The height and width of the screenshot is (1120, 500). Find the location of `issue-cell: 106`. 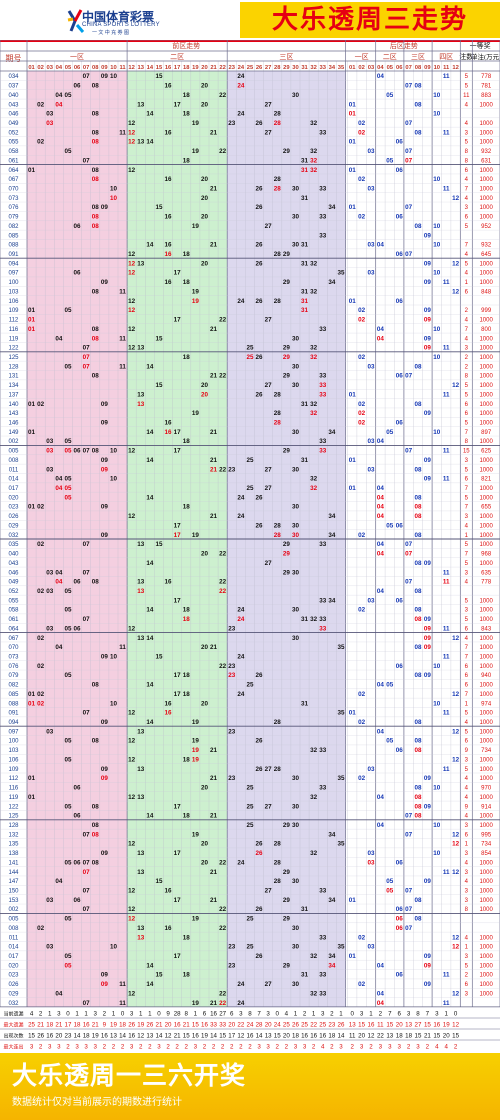

issue-cell: 106 is located at coordinates (13, 302).